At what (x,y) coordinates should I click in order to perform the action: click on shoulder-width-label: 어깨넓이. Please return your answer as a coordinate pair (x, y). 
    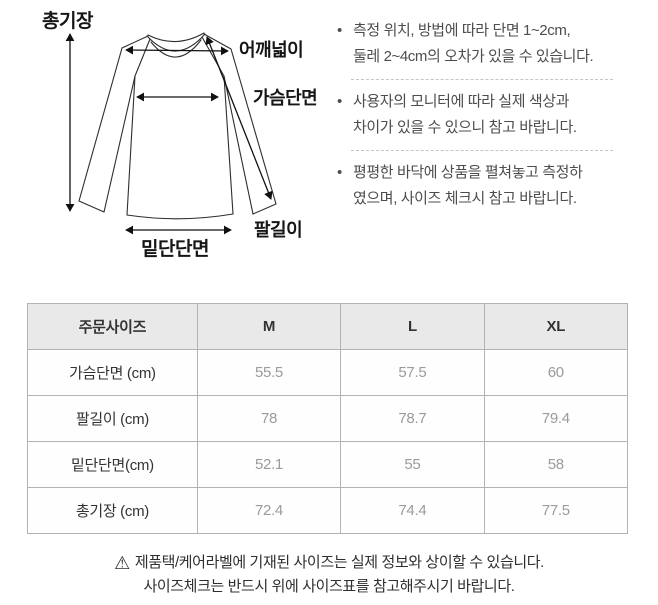
    Looking at the image, I should click on (271, 50).